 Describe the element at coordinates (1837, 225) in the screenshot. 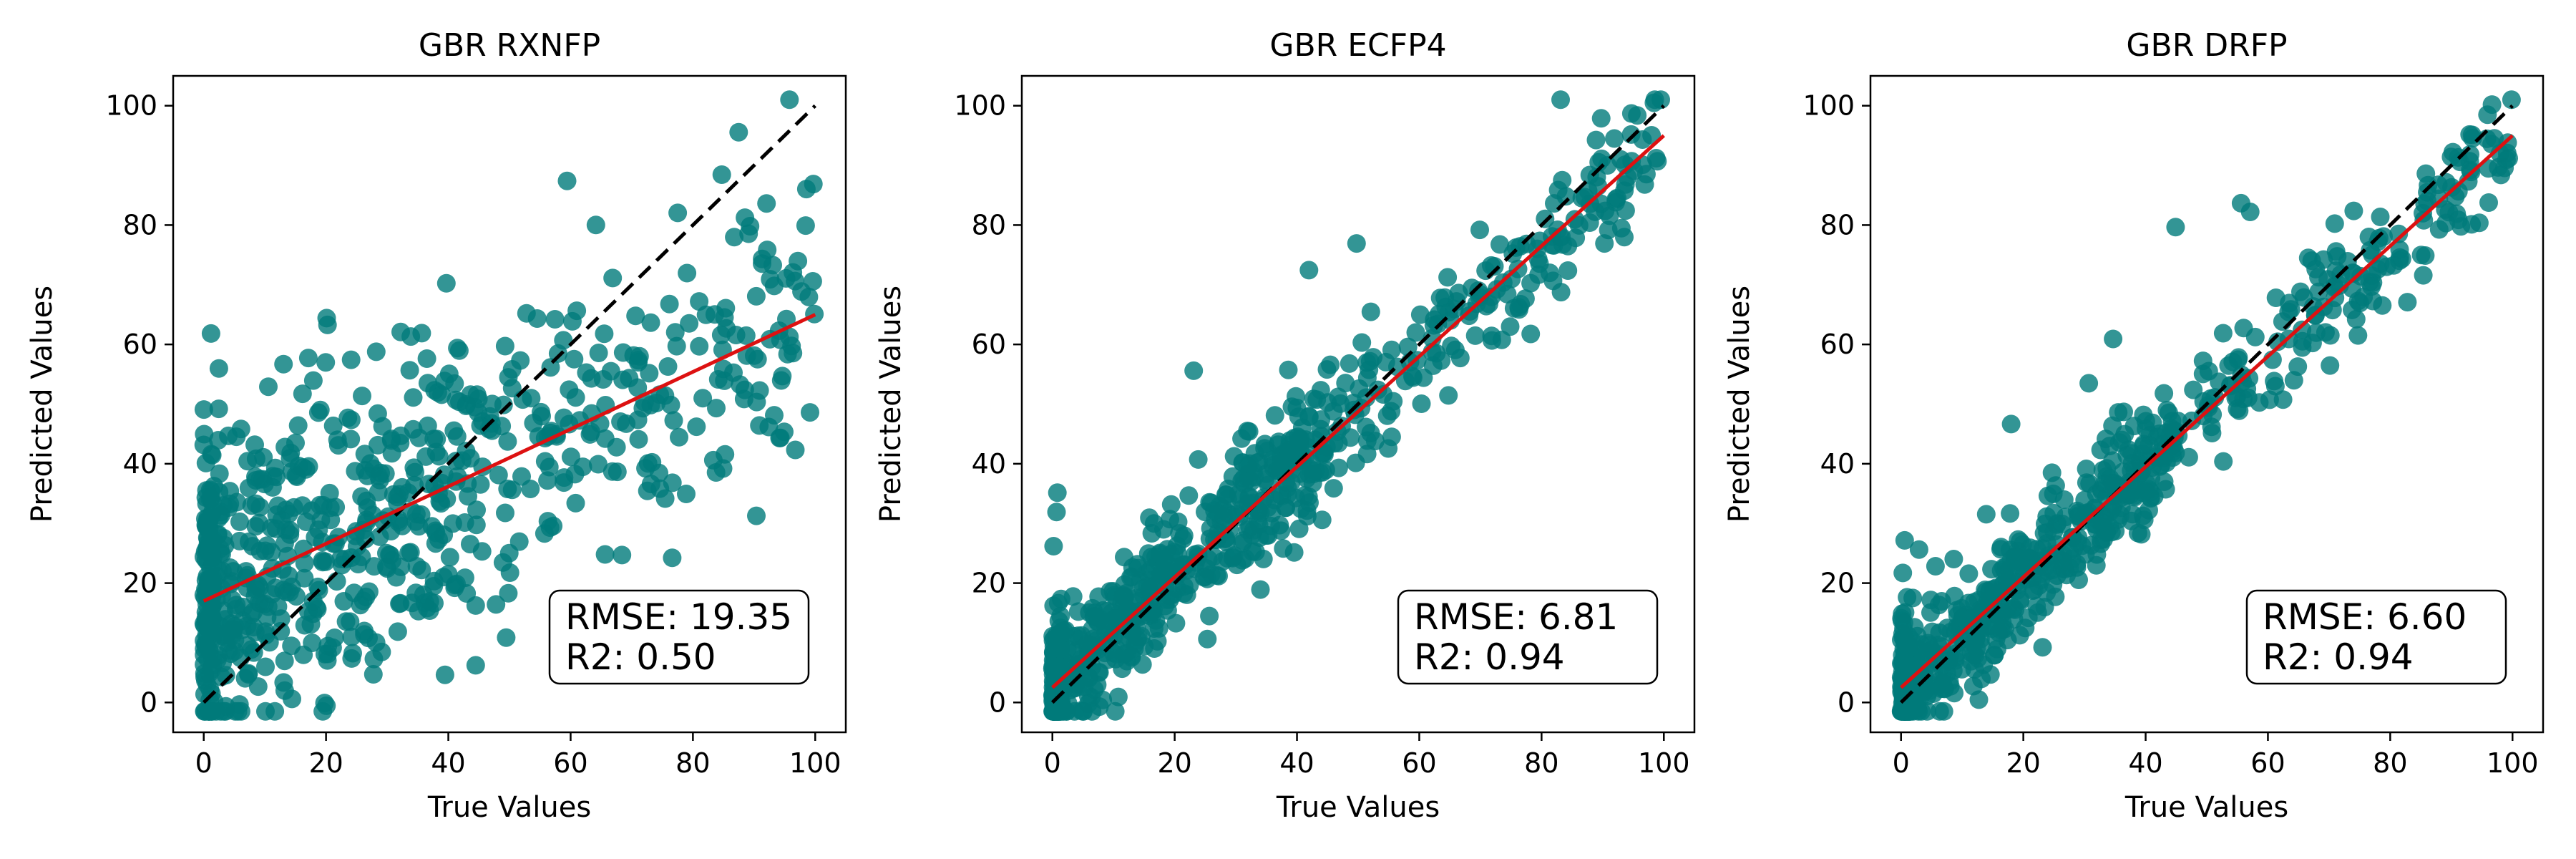

I see `y-tick-label: 80` at that location.